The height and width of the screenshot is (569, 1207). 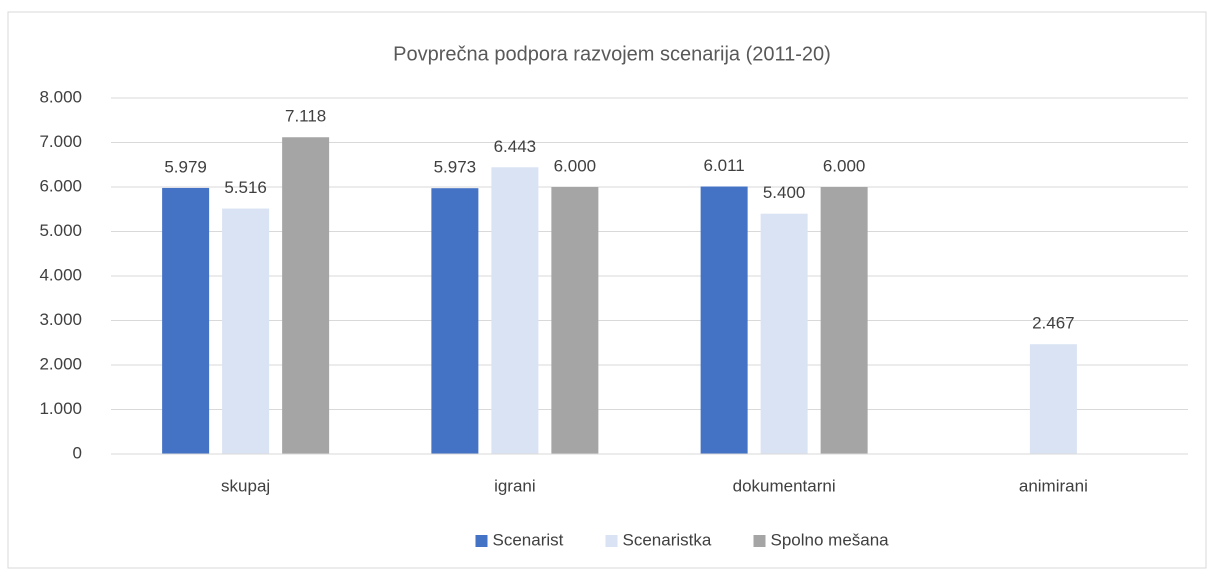 I want to click on value-label: 6.443, so click(x=515, y=146).